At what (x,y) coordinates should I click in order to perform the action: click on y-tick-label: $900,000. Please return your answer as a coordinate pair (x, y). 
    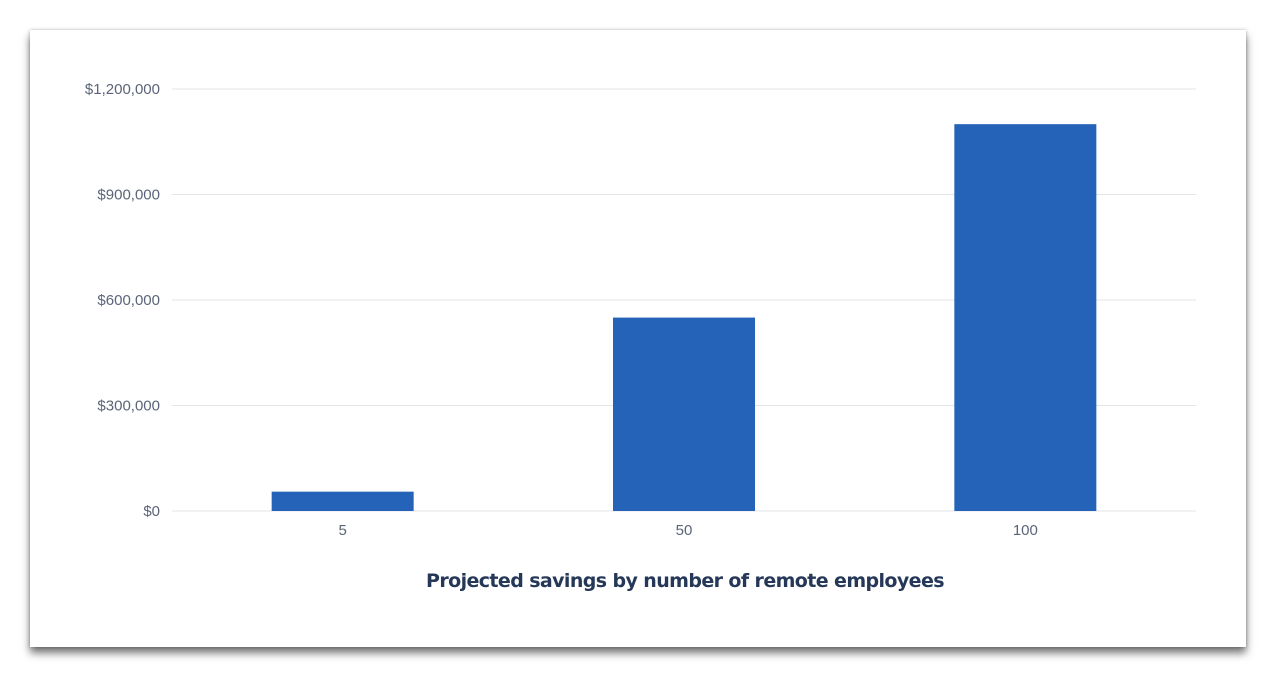
    Looking at the image, I should click on (128, 195).